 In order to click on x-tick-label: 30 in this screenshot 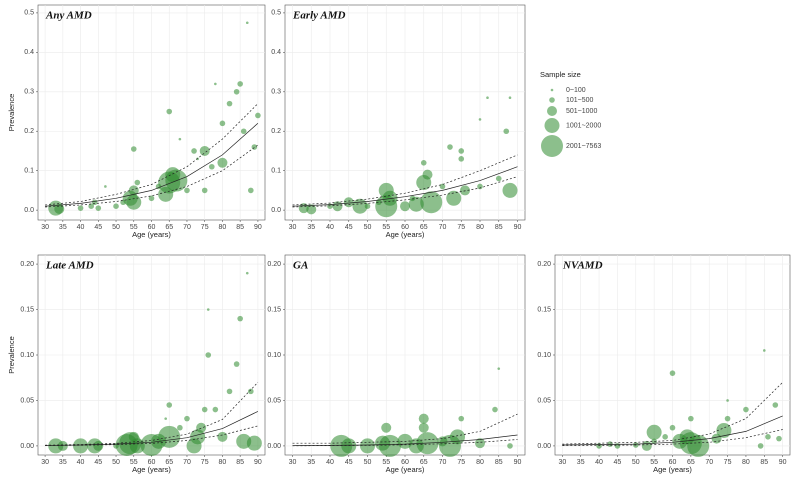, I will do `click(293, 227)`.